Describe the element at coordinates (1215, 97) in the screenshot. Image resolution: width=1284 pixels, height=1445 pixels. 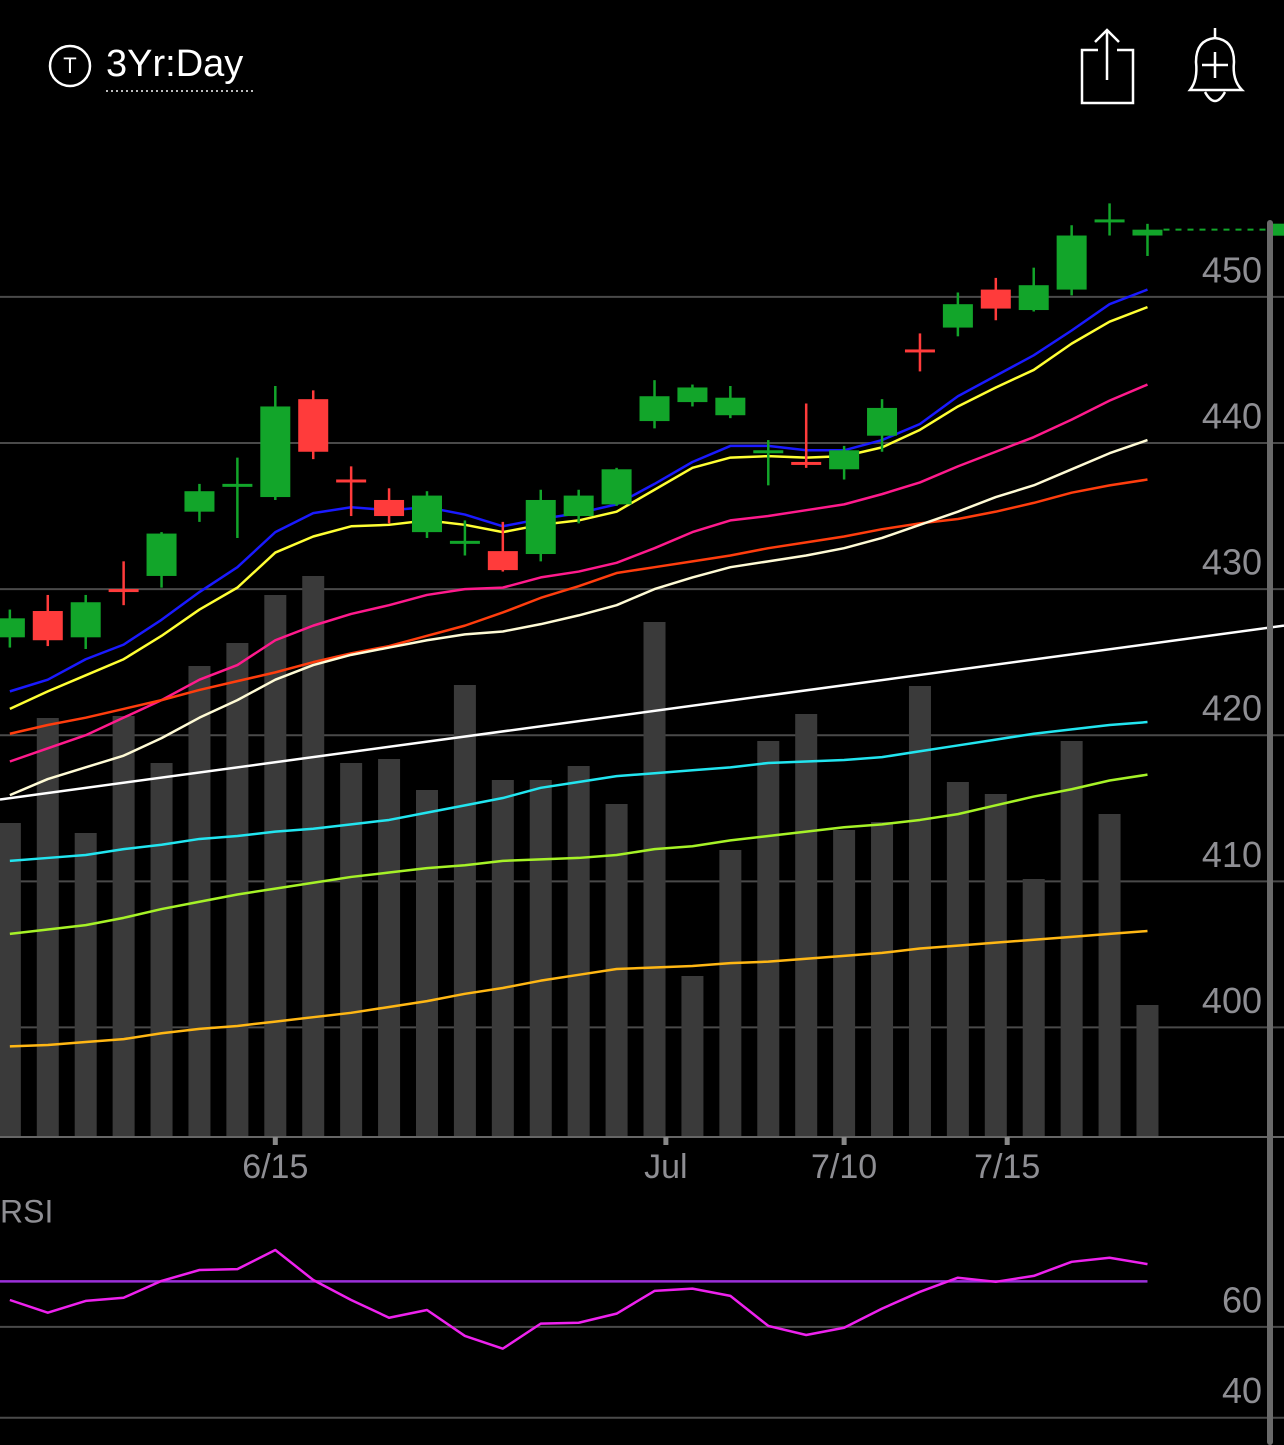
I see `bell-clapper` at that location.